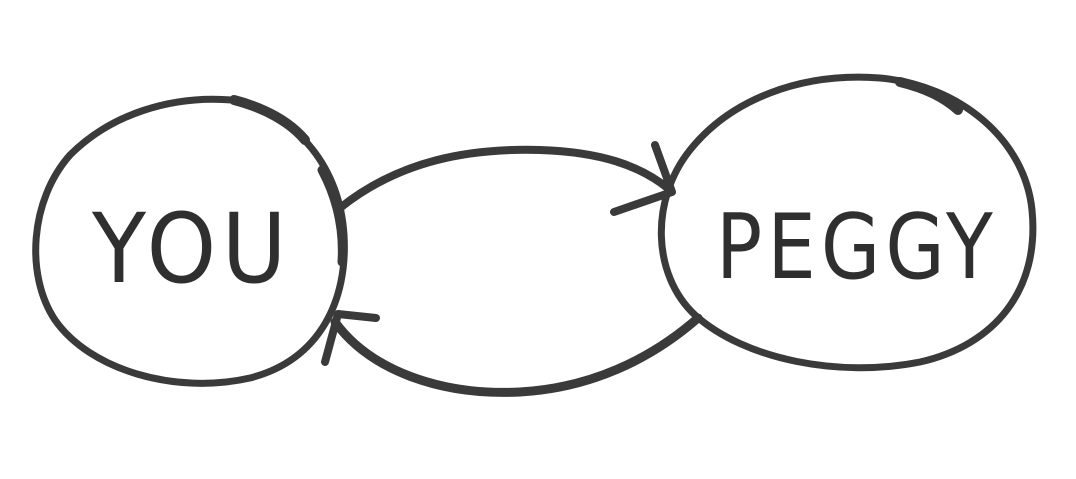  Describe the element at coordinates (857, 247) in the screenshot. I see `node-peggy-label: PEGGY` at that location.